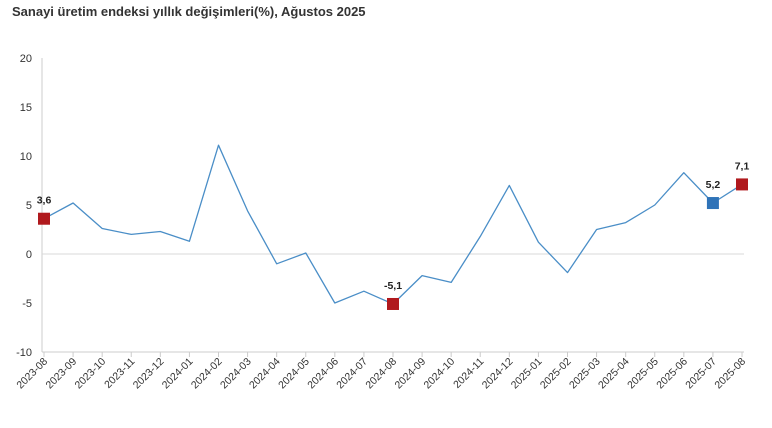 This screenshot has height=428, width=772. I want to click on data-label: -5,1, so click(393, 286).